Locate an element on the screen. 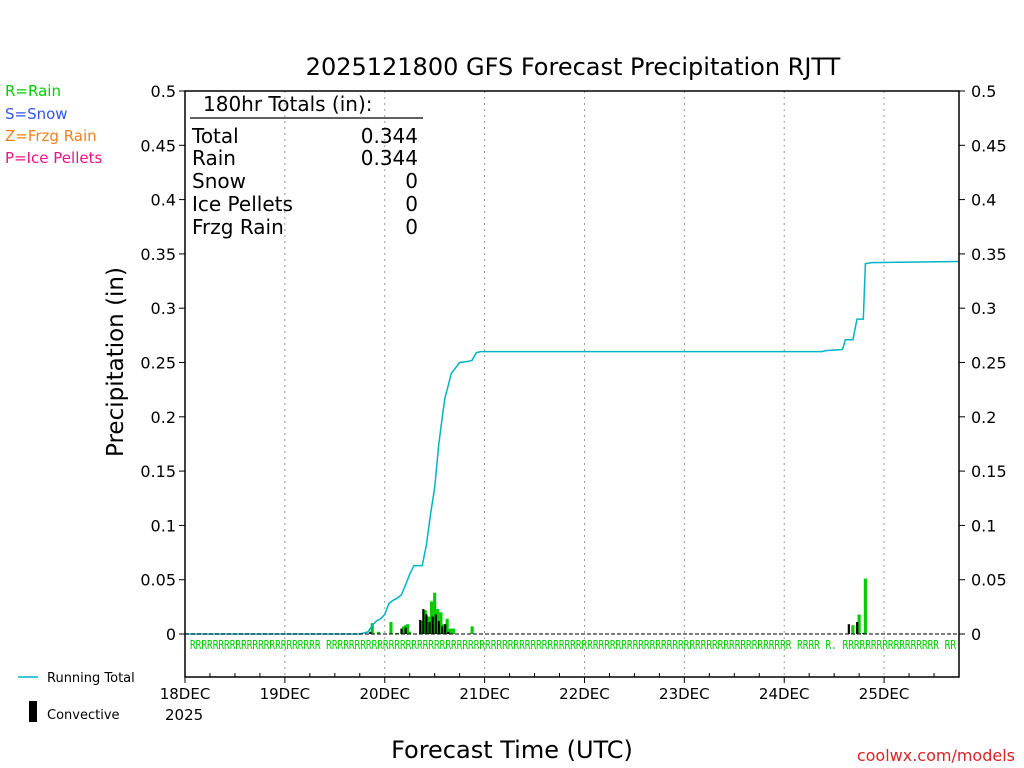 This screenshot has height=768, width=1024. y-tick-label-right: 0.1 is located at coordinates (983, 525).